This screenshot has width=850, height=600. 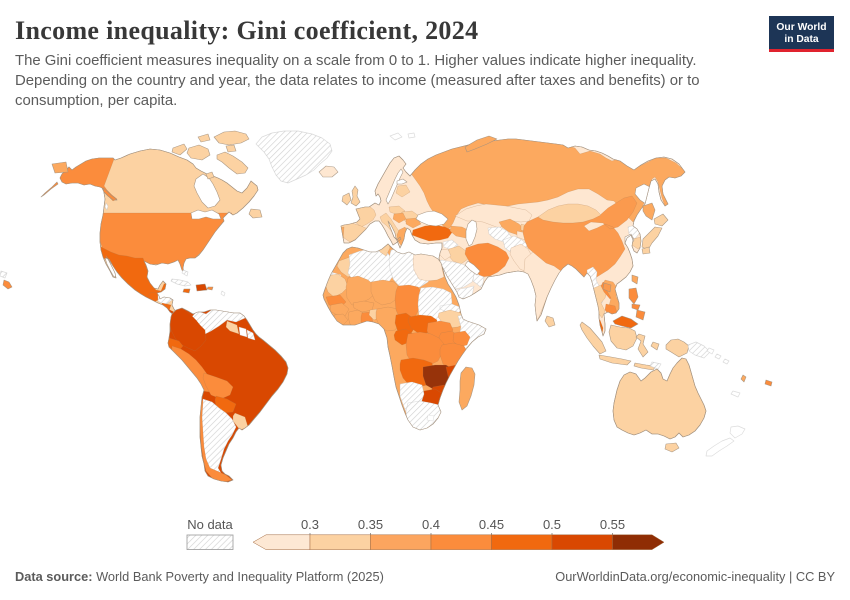 I want to click on svg-text: 0.55, so click(x=612, y=524).